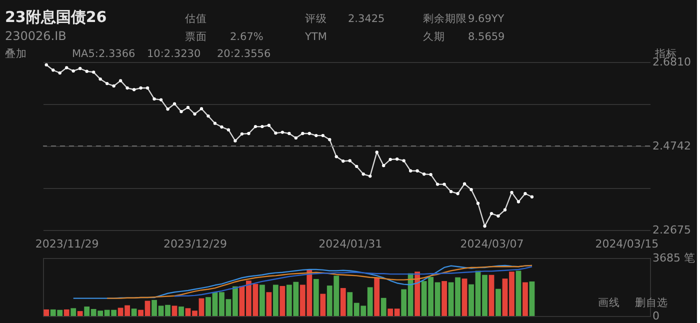 The width and height of the screenshot is (700, 323). I want to click on annotation: 画线, so click(609, 302).